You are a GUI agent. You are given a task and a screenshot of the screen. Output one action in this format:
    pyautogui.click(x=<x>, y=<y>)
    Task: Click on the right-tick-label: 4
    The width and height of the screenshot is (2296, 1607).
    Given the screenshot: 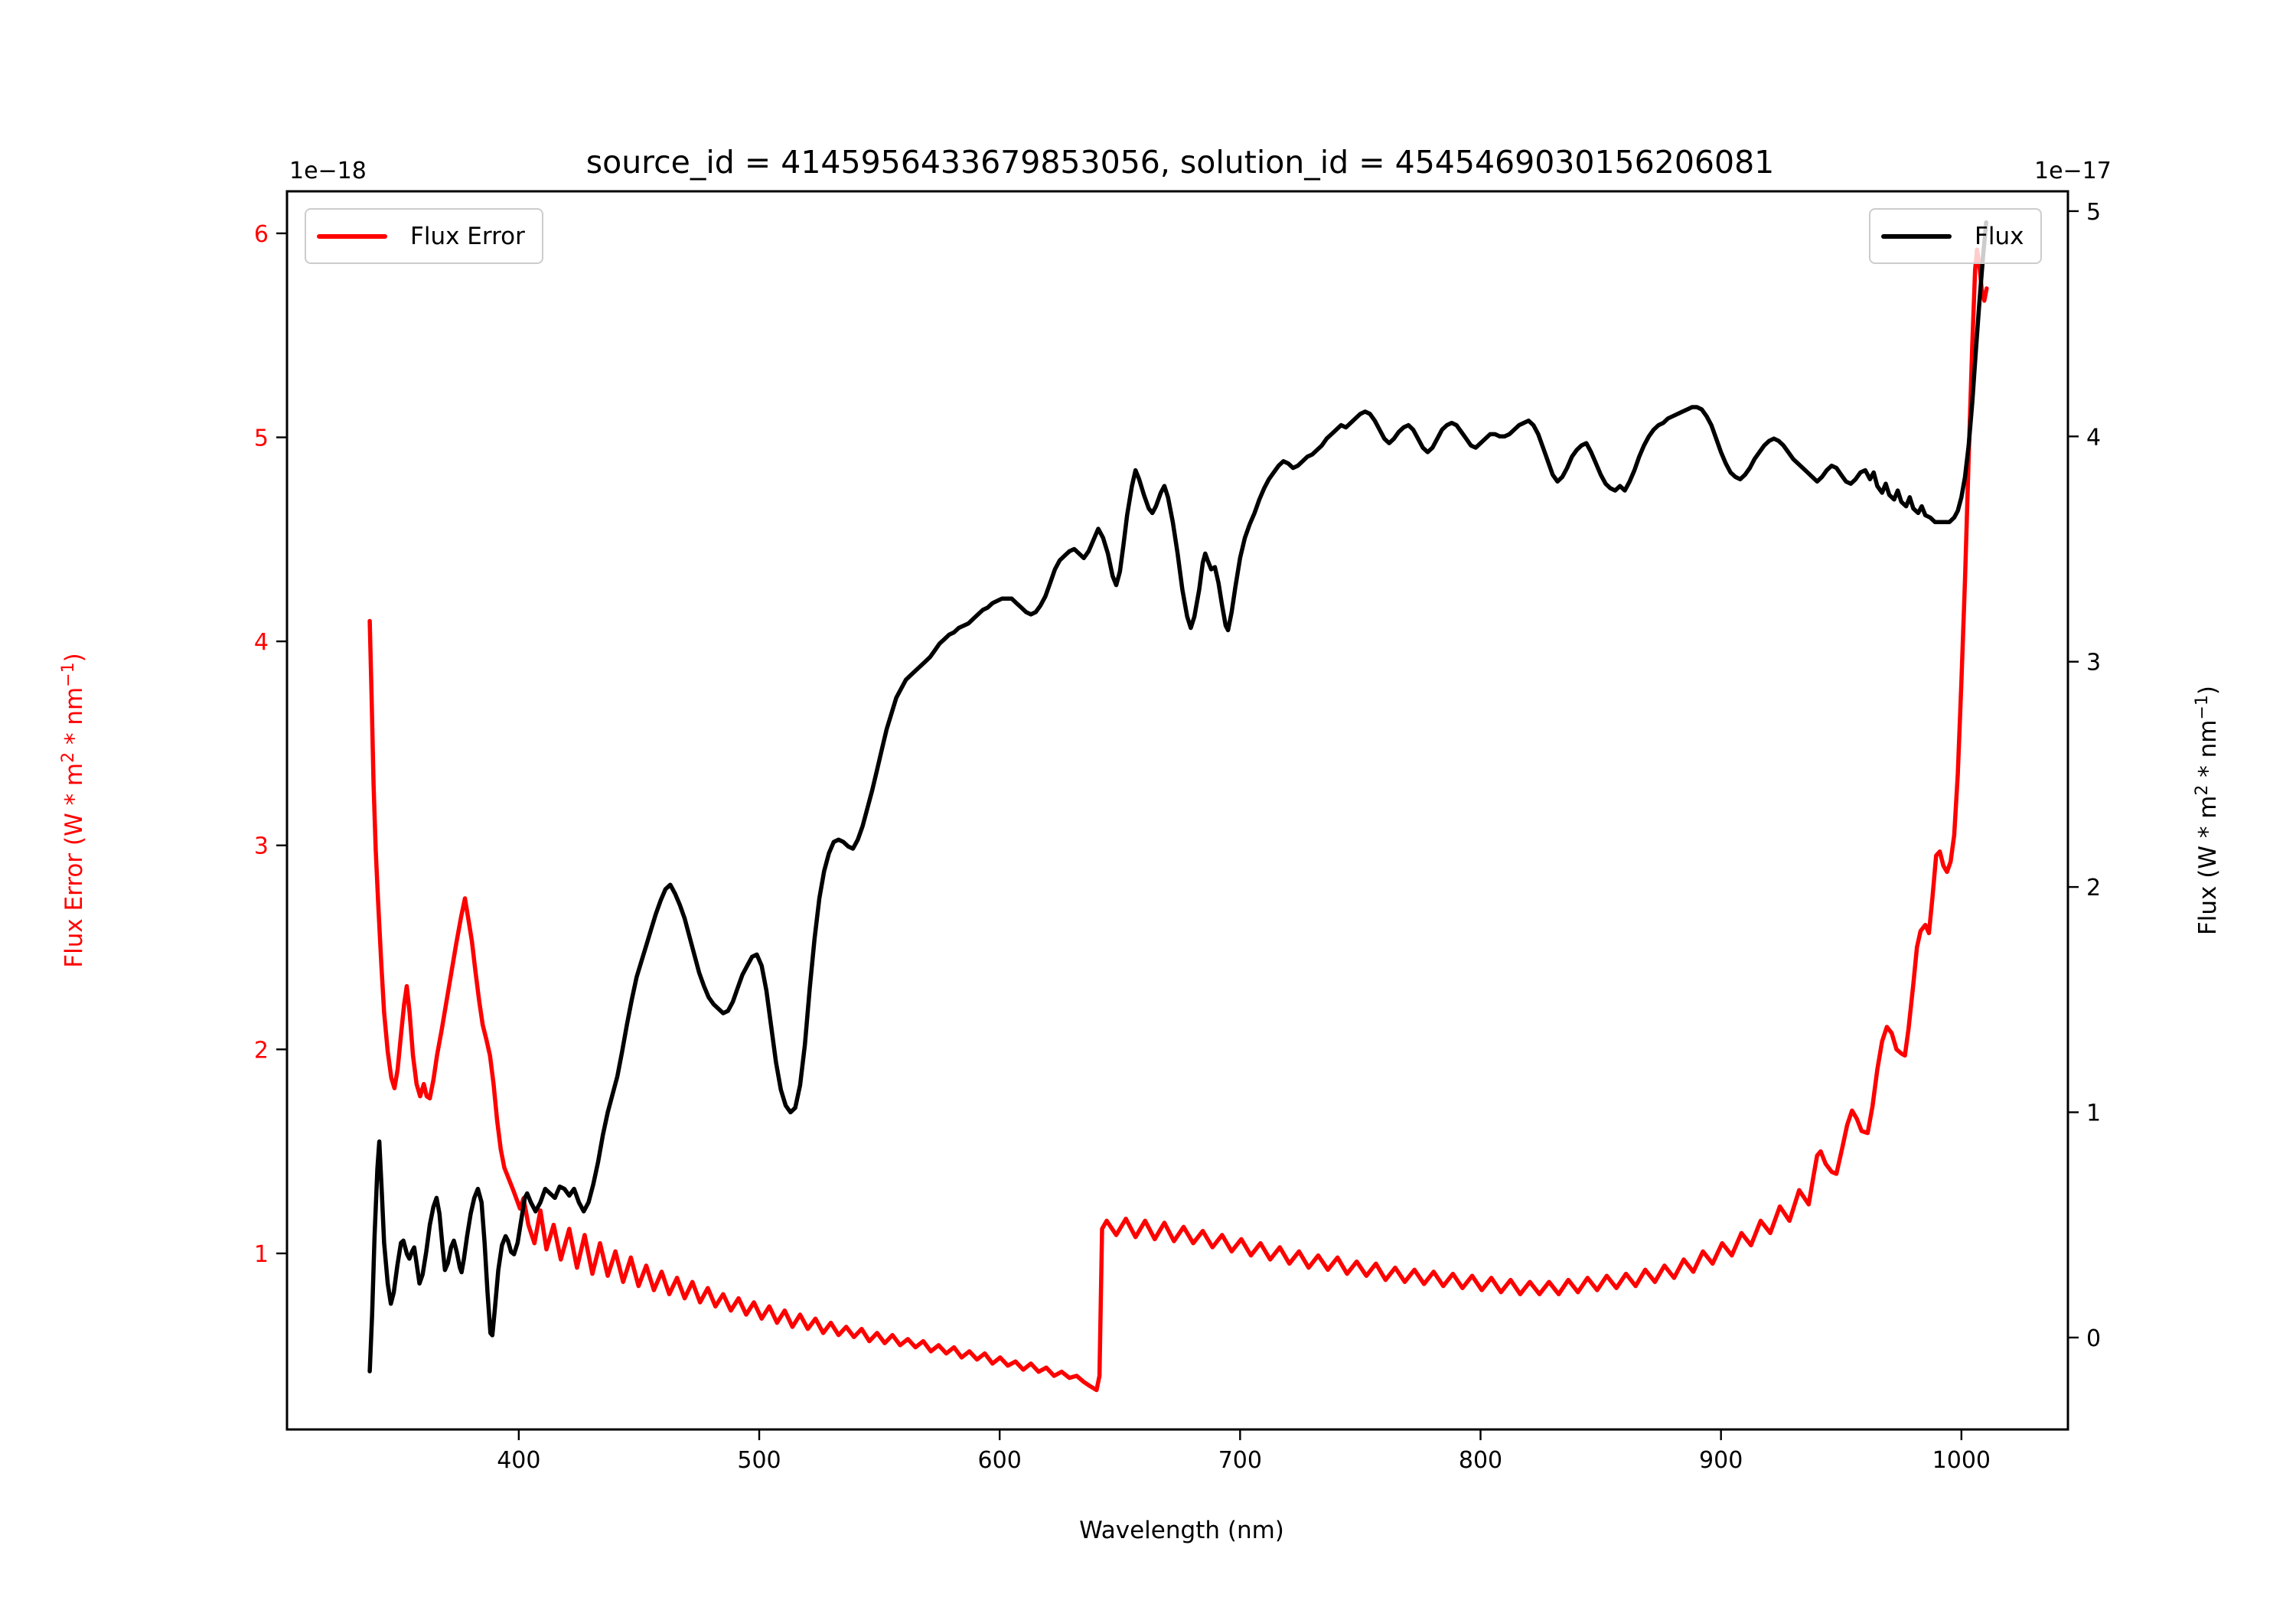 What is the action you would take?
    pyautogui.click(x=2093, y=438)
    